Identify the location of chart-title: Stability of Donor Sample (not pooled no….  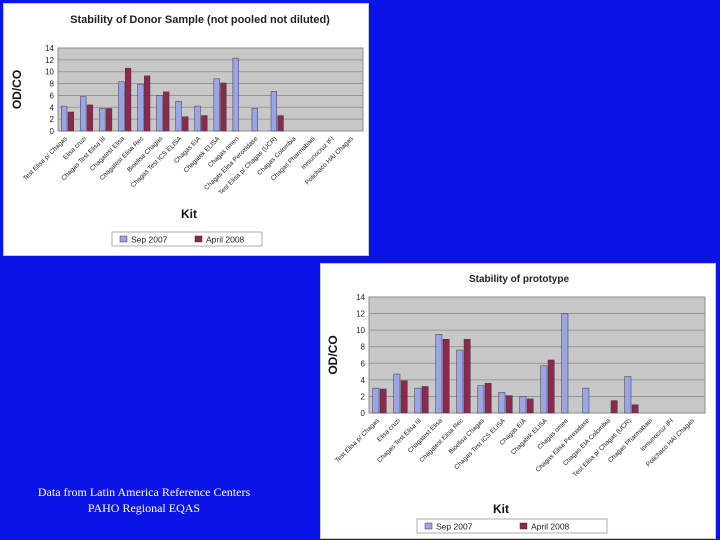
(200, 20).